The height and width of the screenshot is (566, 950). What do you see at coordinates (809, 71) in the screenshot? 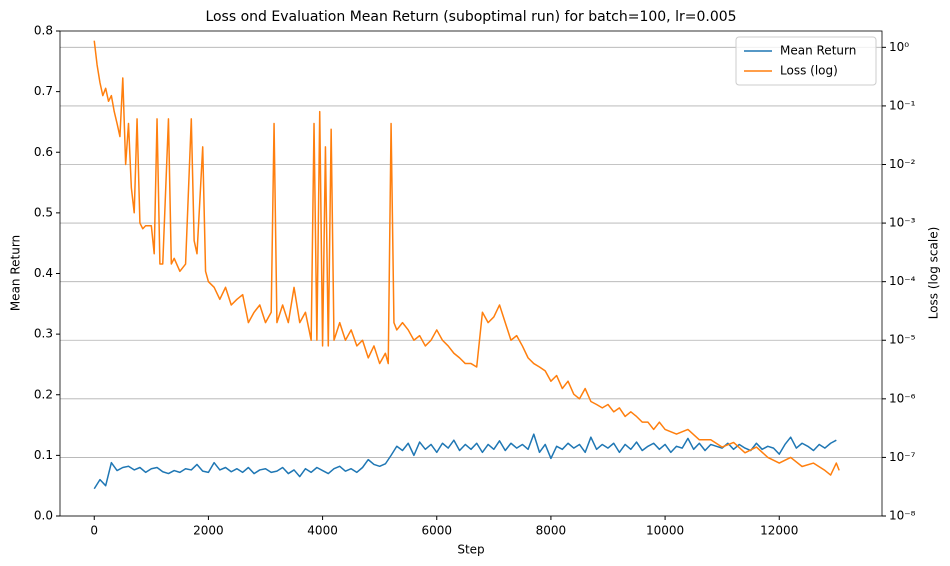
I see `legend-label: Loss (log)` at bounding box center [809, 71].